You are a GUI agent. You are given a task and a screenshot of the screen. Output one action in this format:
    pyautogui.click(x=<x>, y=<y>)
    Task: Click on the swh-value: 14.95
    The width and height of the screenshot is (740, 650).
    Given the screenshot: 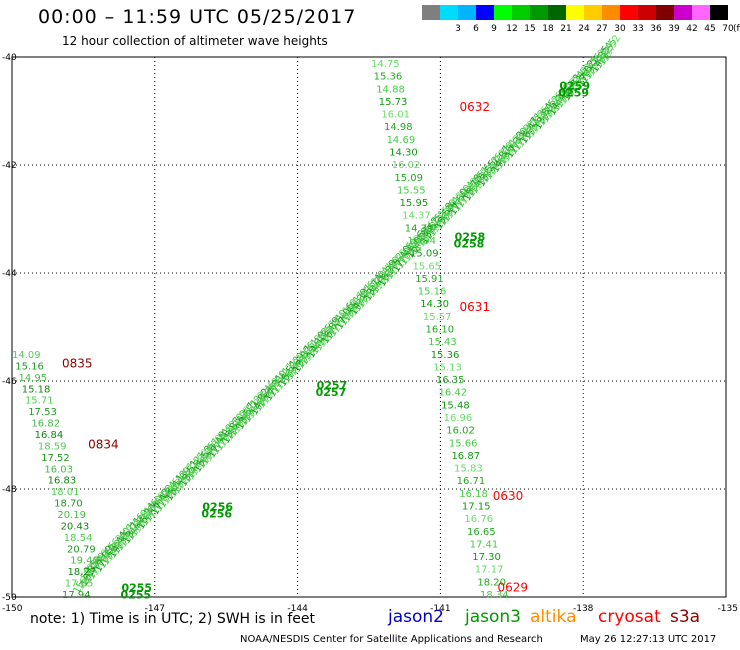 What is the action you would take?
    pyautogui.click(x=32, y=378)
    